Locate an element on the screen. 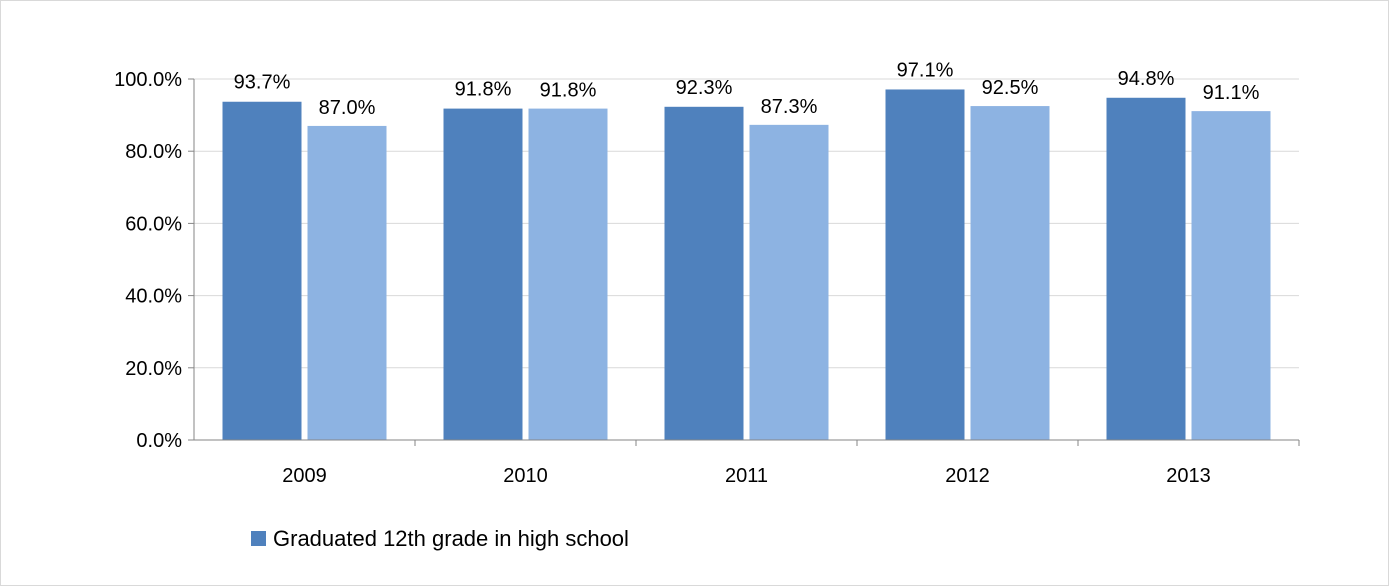  y-tick-label: 60.0% is located at coordinates (153, 224).